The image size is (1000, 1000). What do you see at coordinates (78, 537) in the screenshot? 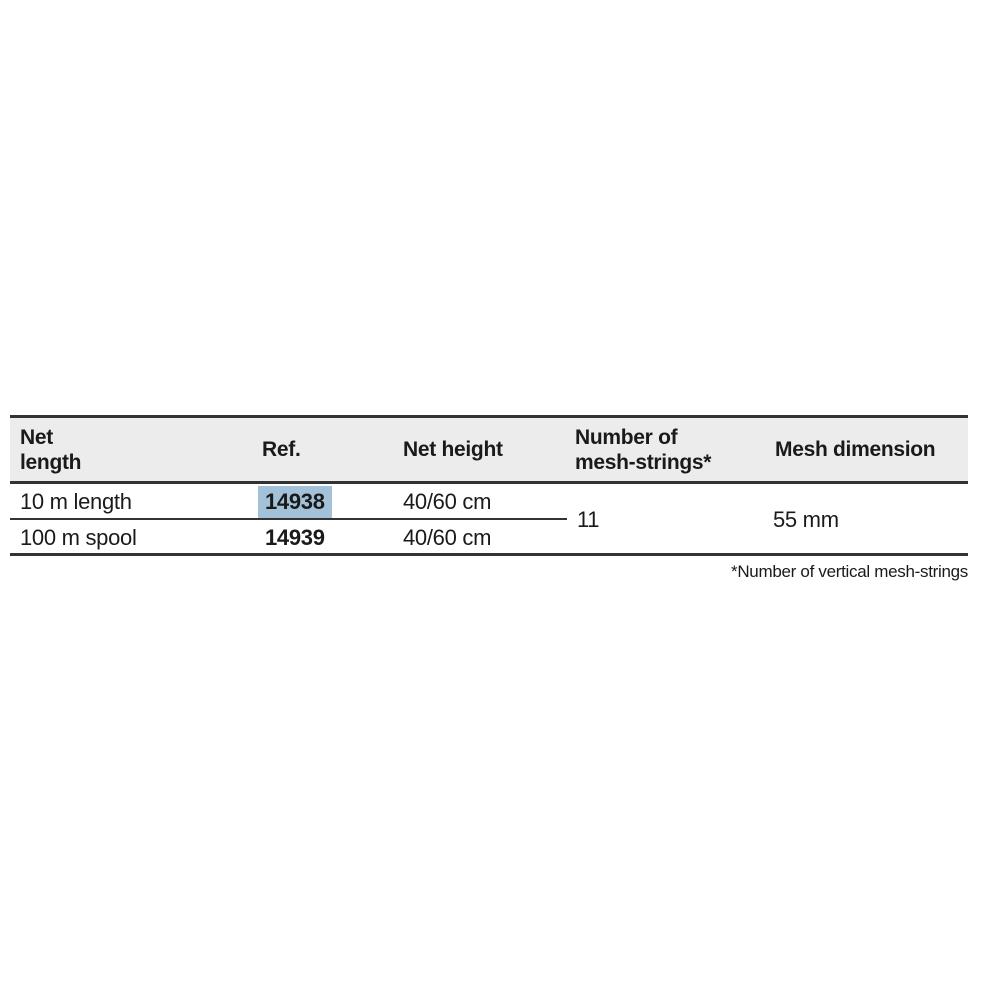
I see `cell-net-length: 100 m spool` at bounding box center [78, 537].